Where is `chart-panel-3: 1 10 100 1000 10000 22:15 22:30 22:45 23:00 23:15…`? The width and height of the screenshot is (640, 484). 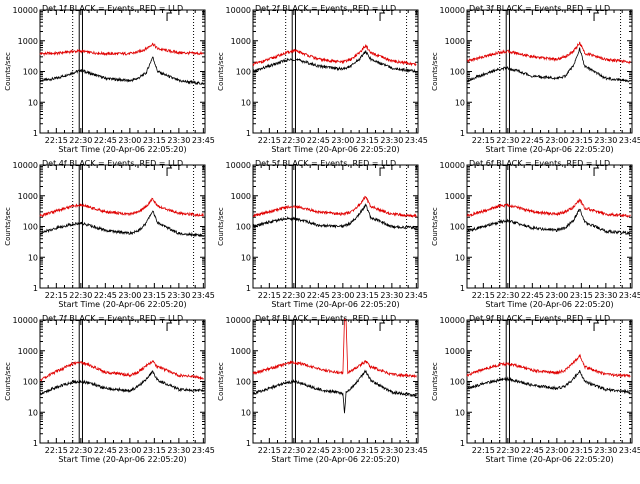 chart-panel-3: 1 10 100 1000 10000 22:15 22:30 22:45 23:00 23:15… is located at coordinates (535, 79).